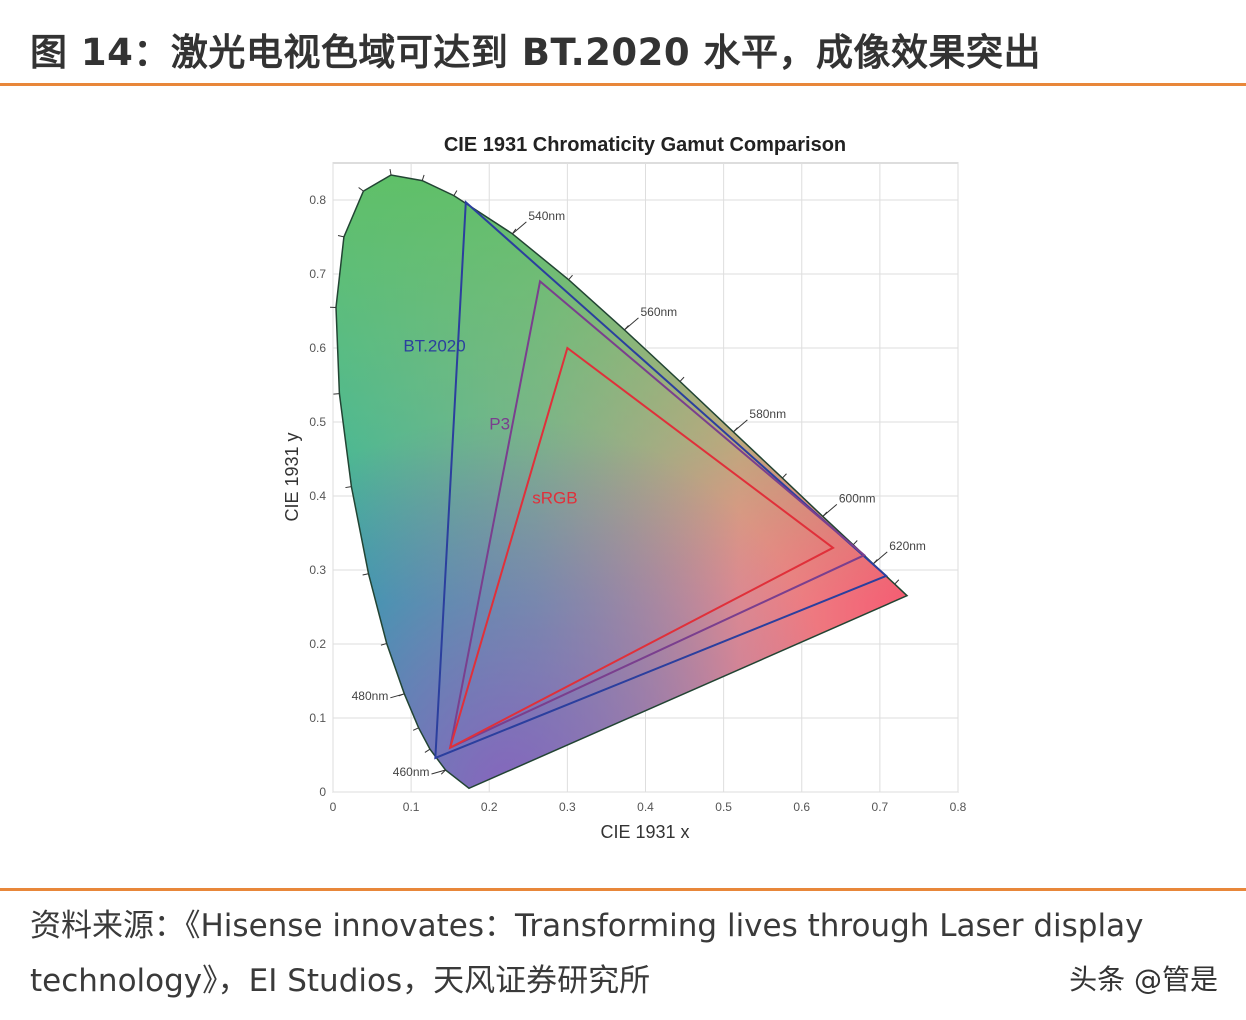 The image size is (1246, 1020). What do you see at coordinates (880, 807) in the screenshot?
I see `x-tick-label: 0.7` at bounding box center [880, 807].